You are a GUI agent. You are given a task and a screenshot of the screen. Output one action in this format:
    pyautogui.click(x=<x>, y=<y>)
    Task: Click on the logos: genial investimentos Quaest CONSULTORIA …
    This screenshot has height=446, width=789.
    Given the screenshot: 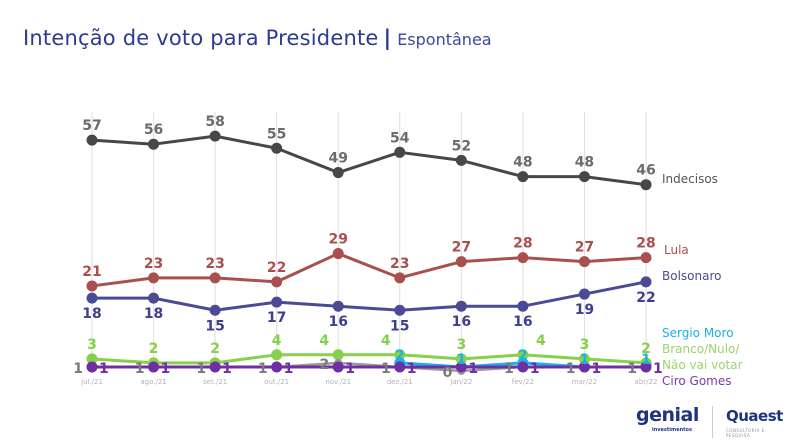 What is the action you would take?
    pyautogui.click(x=707, y=422)
    